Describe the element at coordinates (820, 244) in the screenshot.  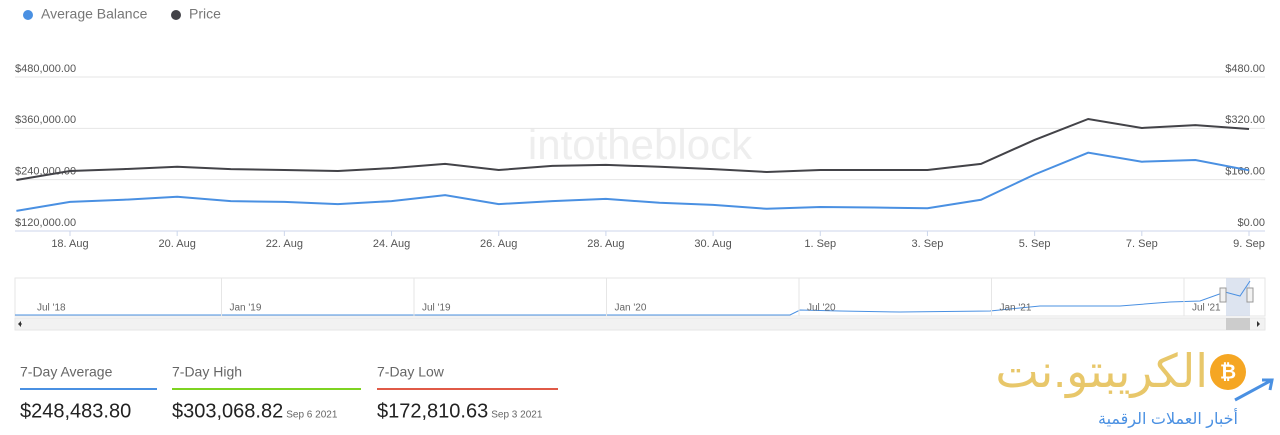
I see `x-tick-label: 1. Sep` at that location.